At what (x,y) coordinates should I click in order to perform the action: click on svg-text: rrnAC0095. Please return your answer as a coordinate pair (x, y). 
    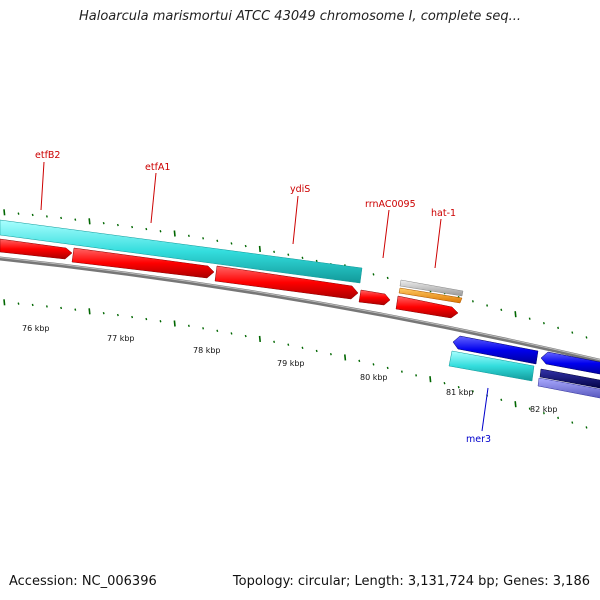
    Looking at the image, I should click on (390, 204).